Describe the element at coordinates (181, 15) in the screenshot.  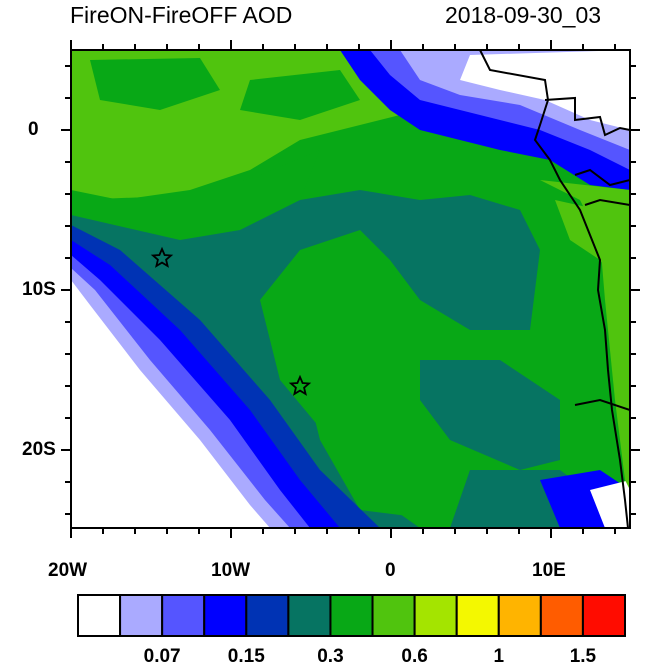
I see `plot-title: FireON-FireOFF AOD` at that location.